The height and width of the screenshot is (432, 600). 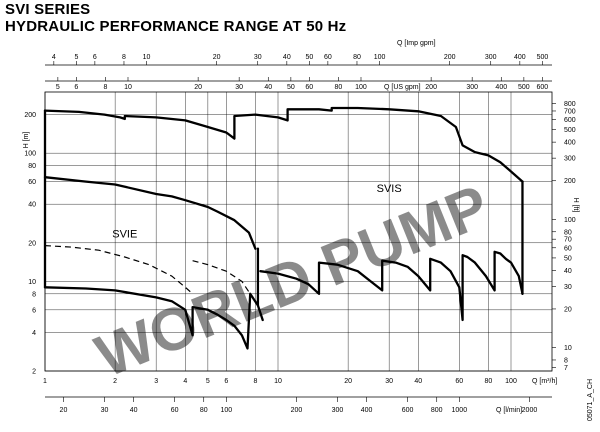 What do you see at coordinates (310, 57) in the screenshot?
I see `x-tick-impgpm: 50` at bounding box center [310, 57].